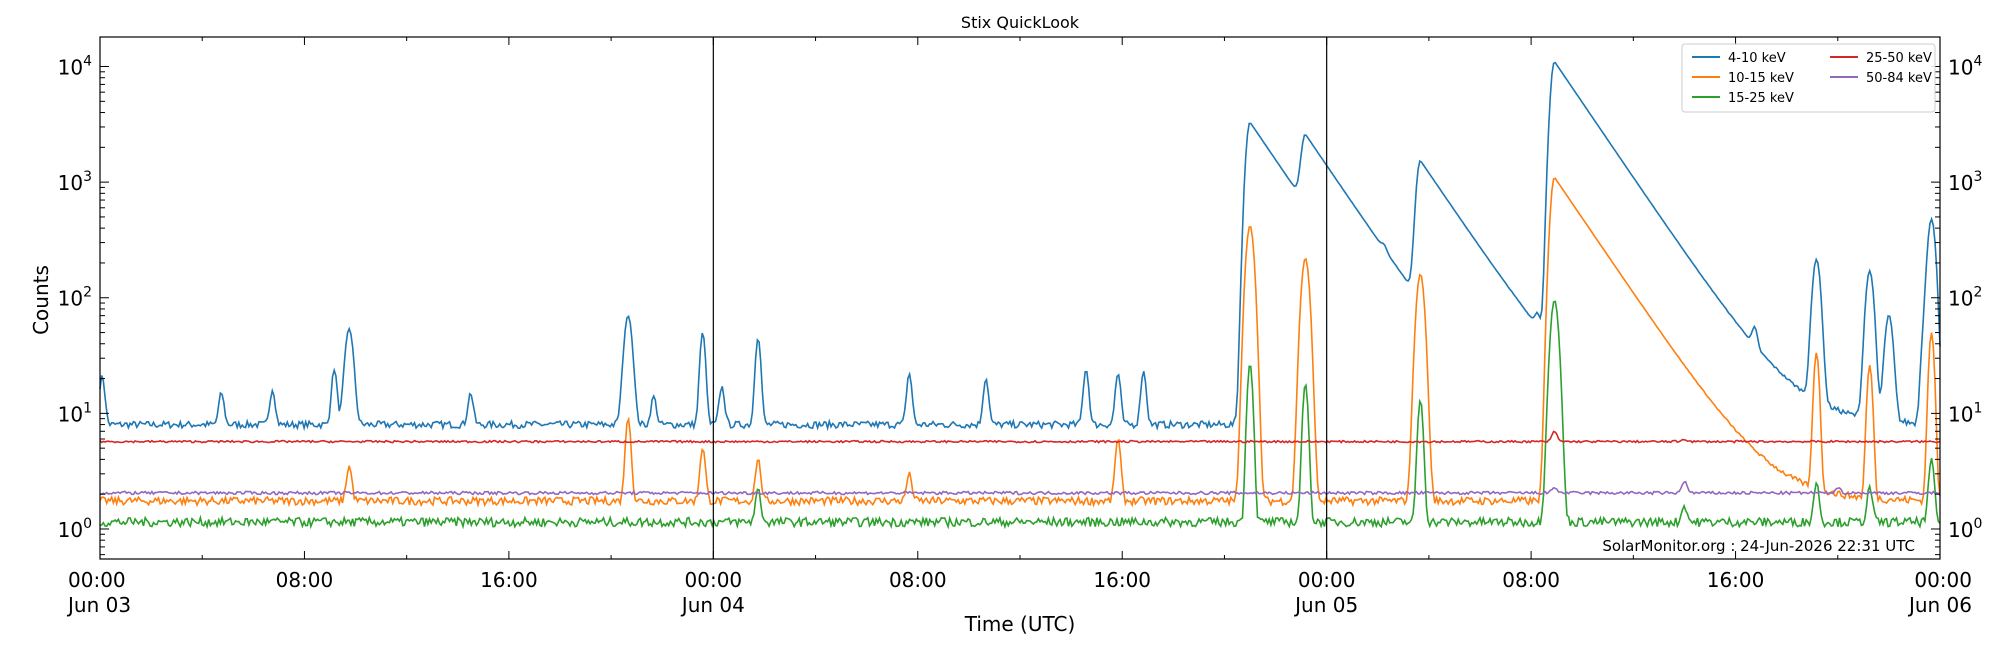 This screenshot has height=650, width=2000. Describe the element at coordinates (712, 605) in the screenshot. I see `x-tick-date-label: Jun 04` at that location.